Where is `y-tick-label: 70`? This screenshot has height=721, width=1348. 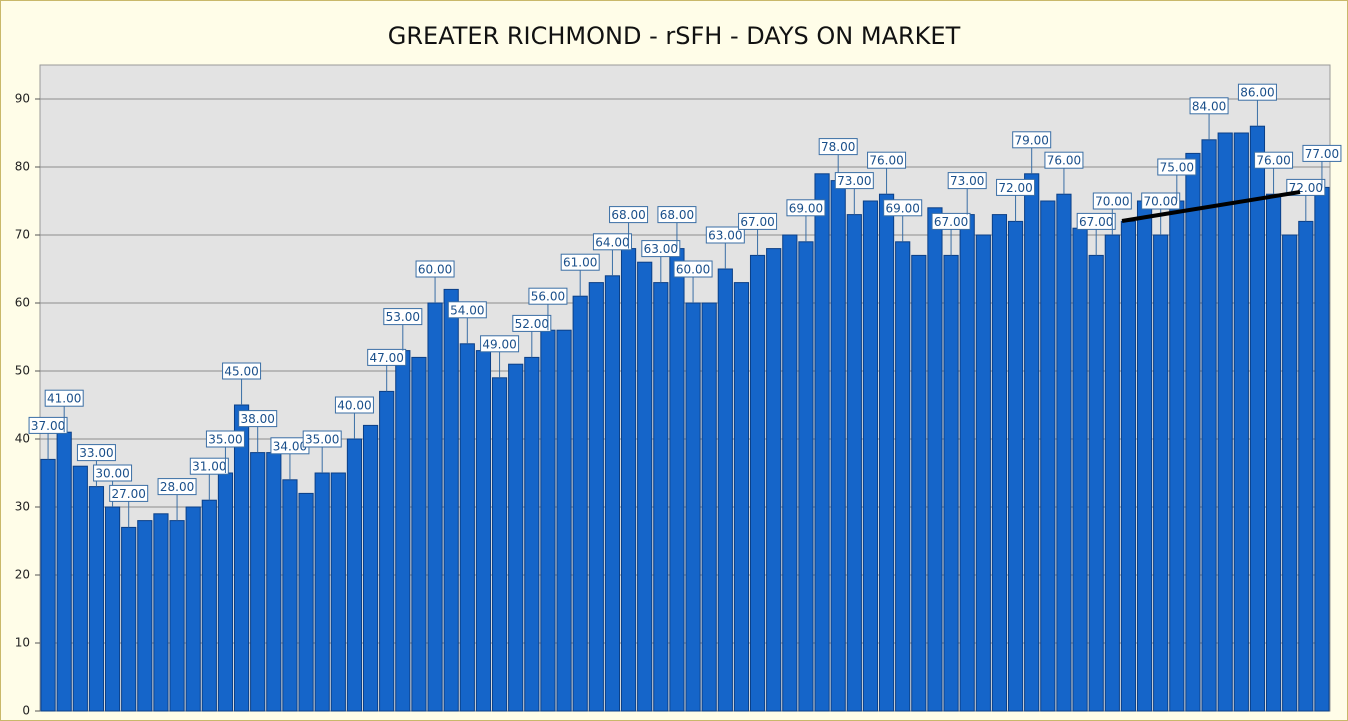
y-tick-label: 70 is located at coordinates (22, 235).